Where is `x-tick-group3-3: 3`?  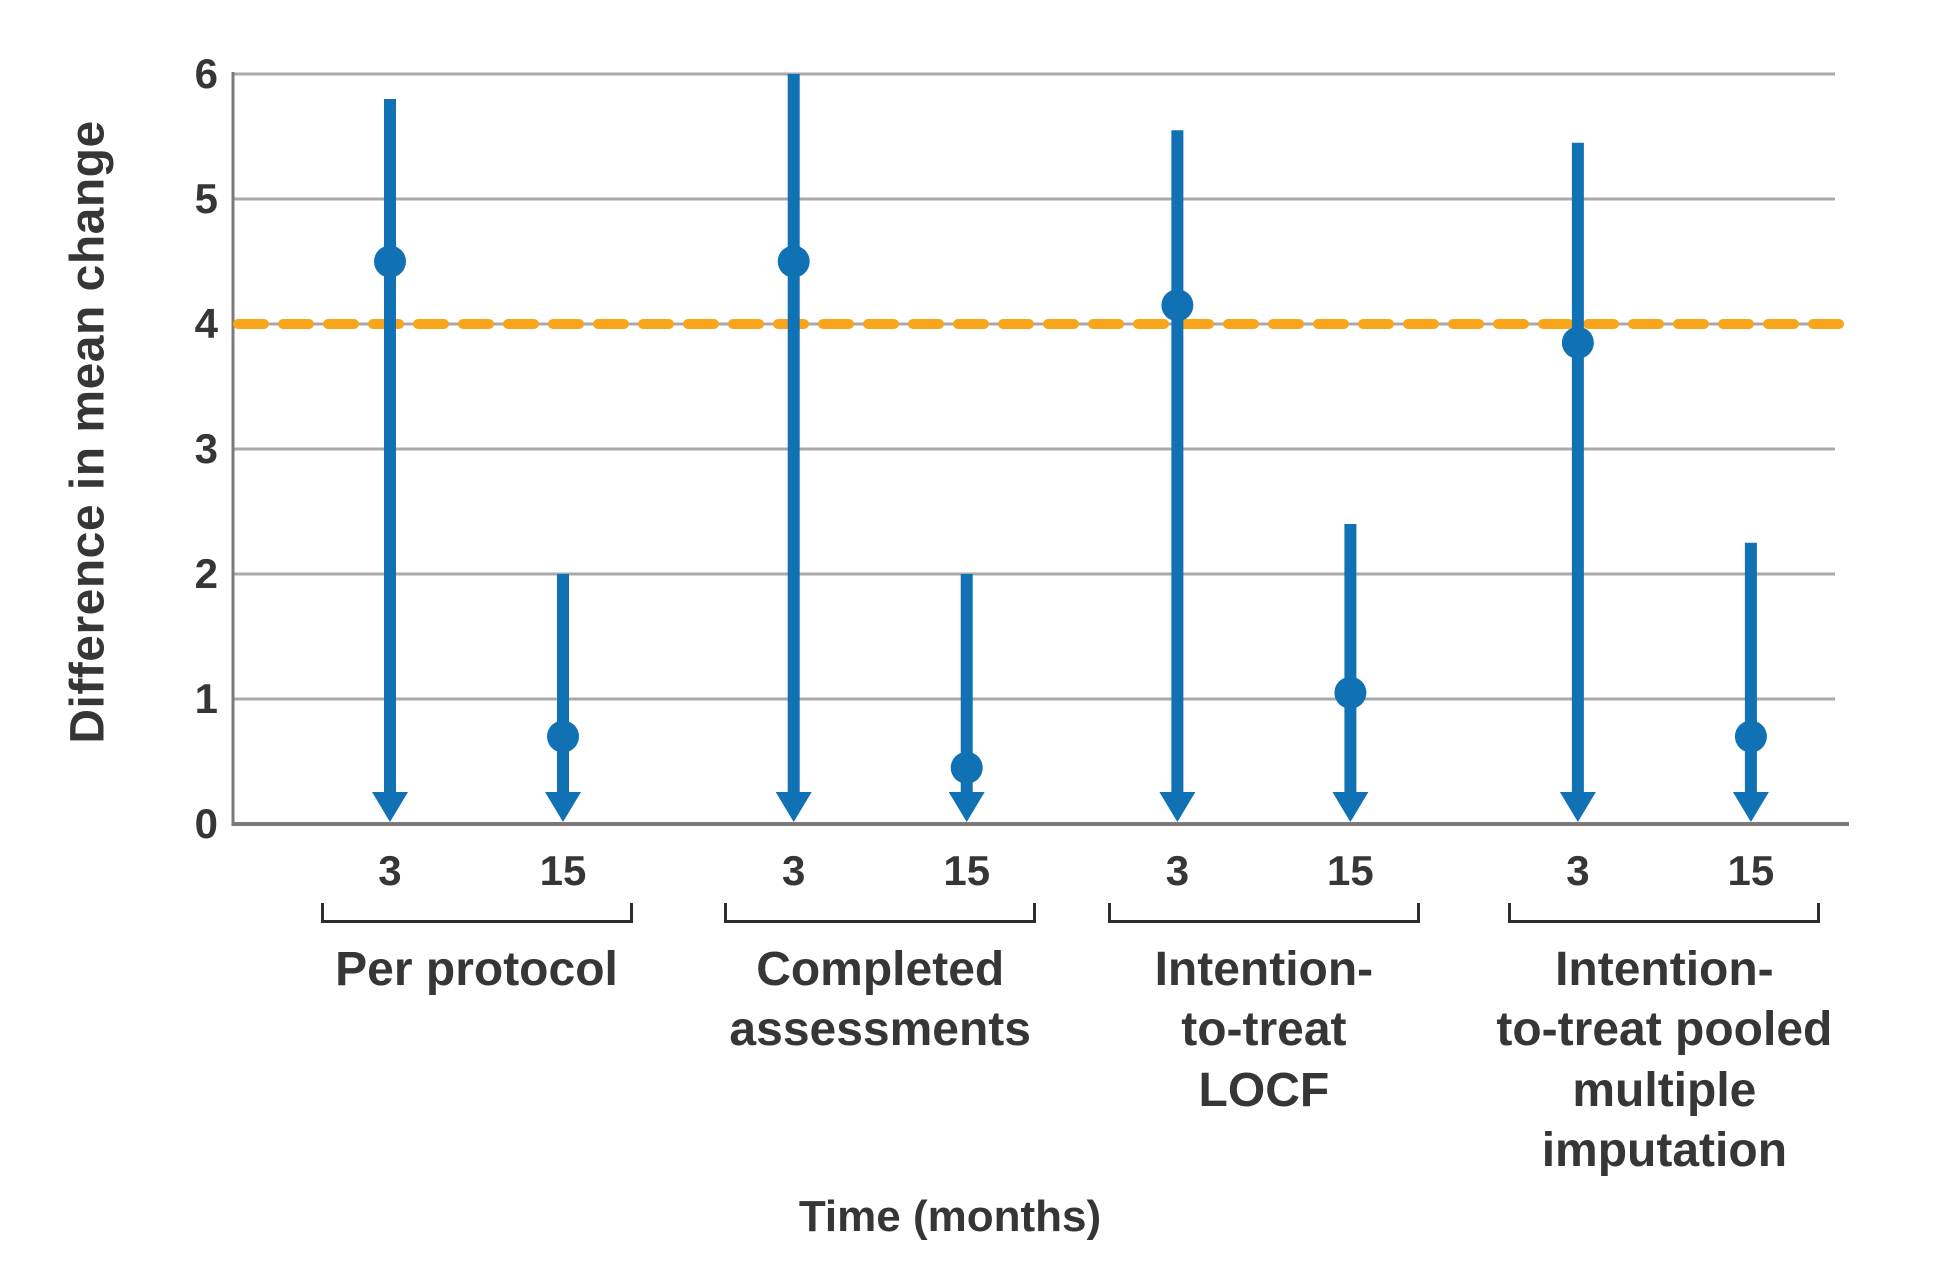 x-tick-group3-3: 3 is located at coordinates (1177, 870).